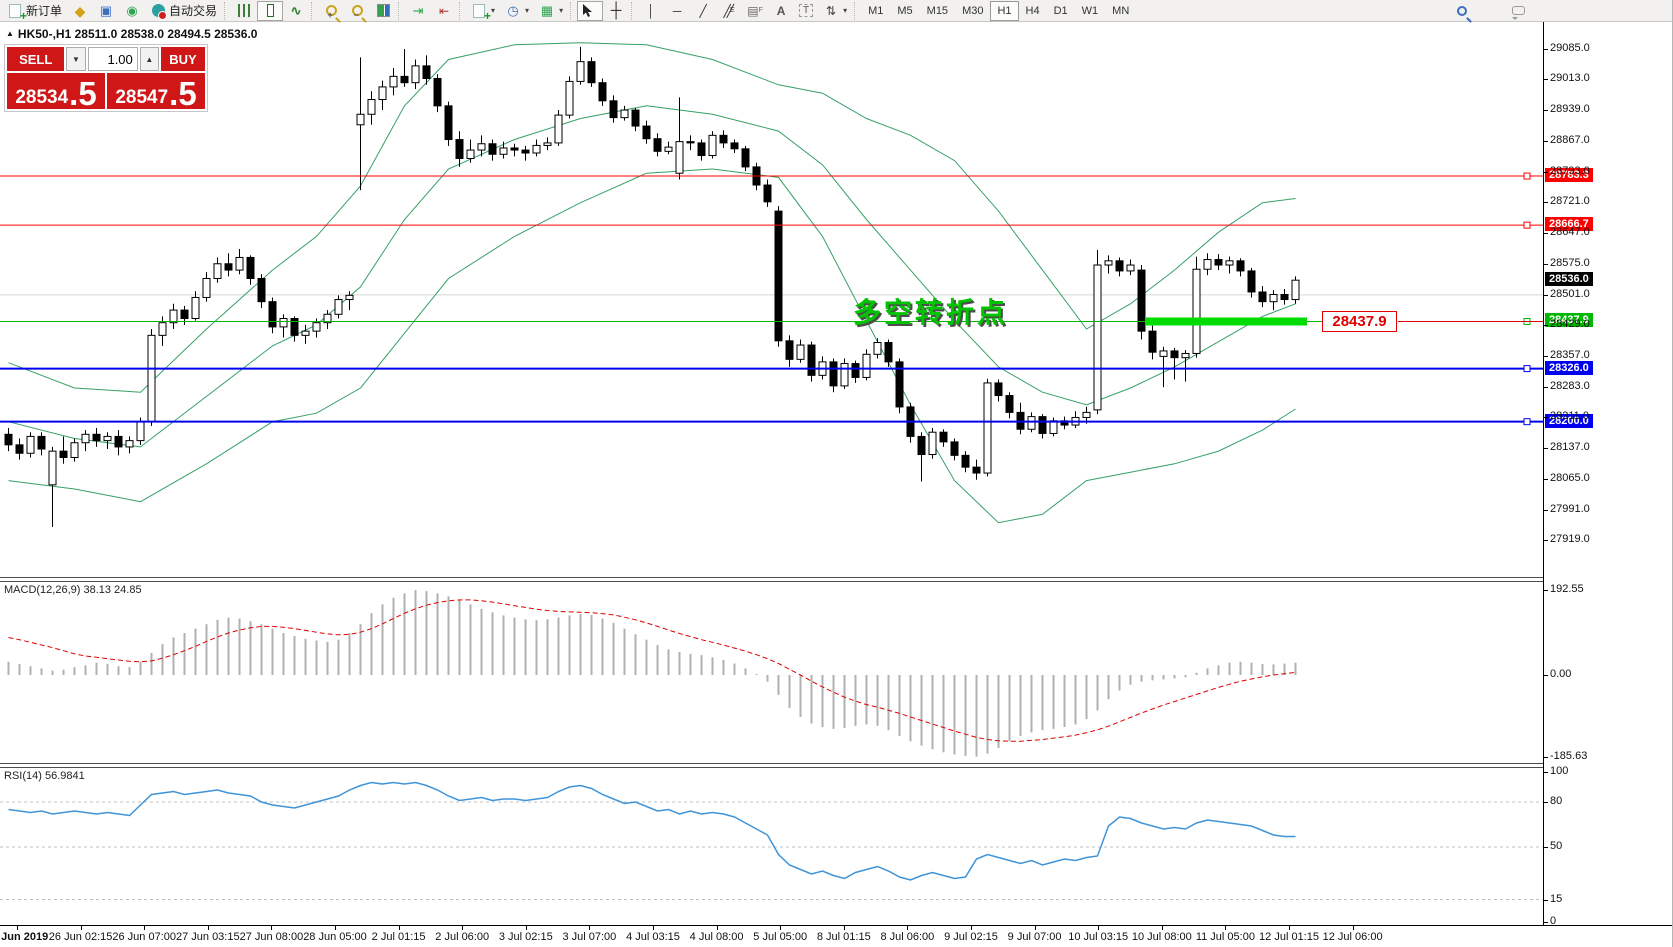 Image resolution: width=1673 pixels, height=947 pixels. Describe the element at coordinates (616, 11) in the screenshot. I see `crosshair-button: ┼` at that location.